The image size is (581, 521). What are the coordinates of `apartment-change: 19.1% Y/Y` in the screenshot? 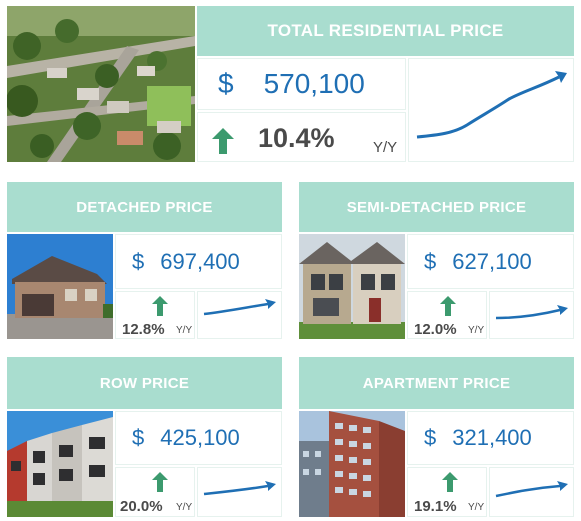 It's located at (447, 492).